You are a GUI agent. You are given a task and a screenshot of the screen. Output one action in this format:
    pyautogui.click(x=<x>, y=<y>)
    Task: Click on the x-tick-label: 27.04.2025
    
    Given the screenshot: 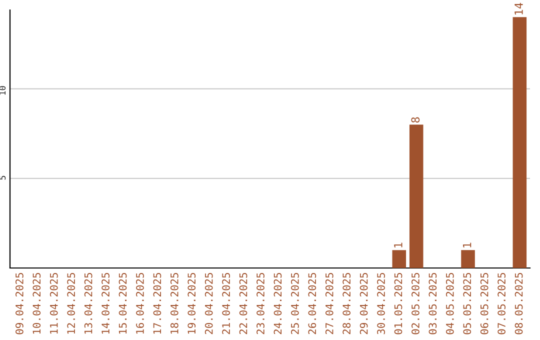 What is the action you would take?
    pyautogui.click(x=329, y=303)
    